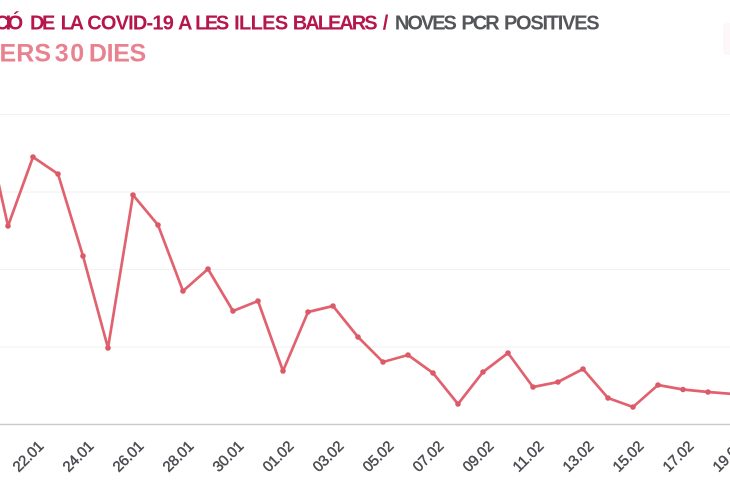  Describe the element at coordinates (42, 24) in the screenshot. I see `svg-text: DE` at that location.